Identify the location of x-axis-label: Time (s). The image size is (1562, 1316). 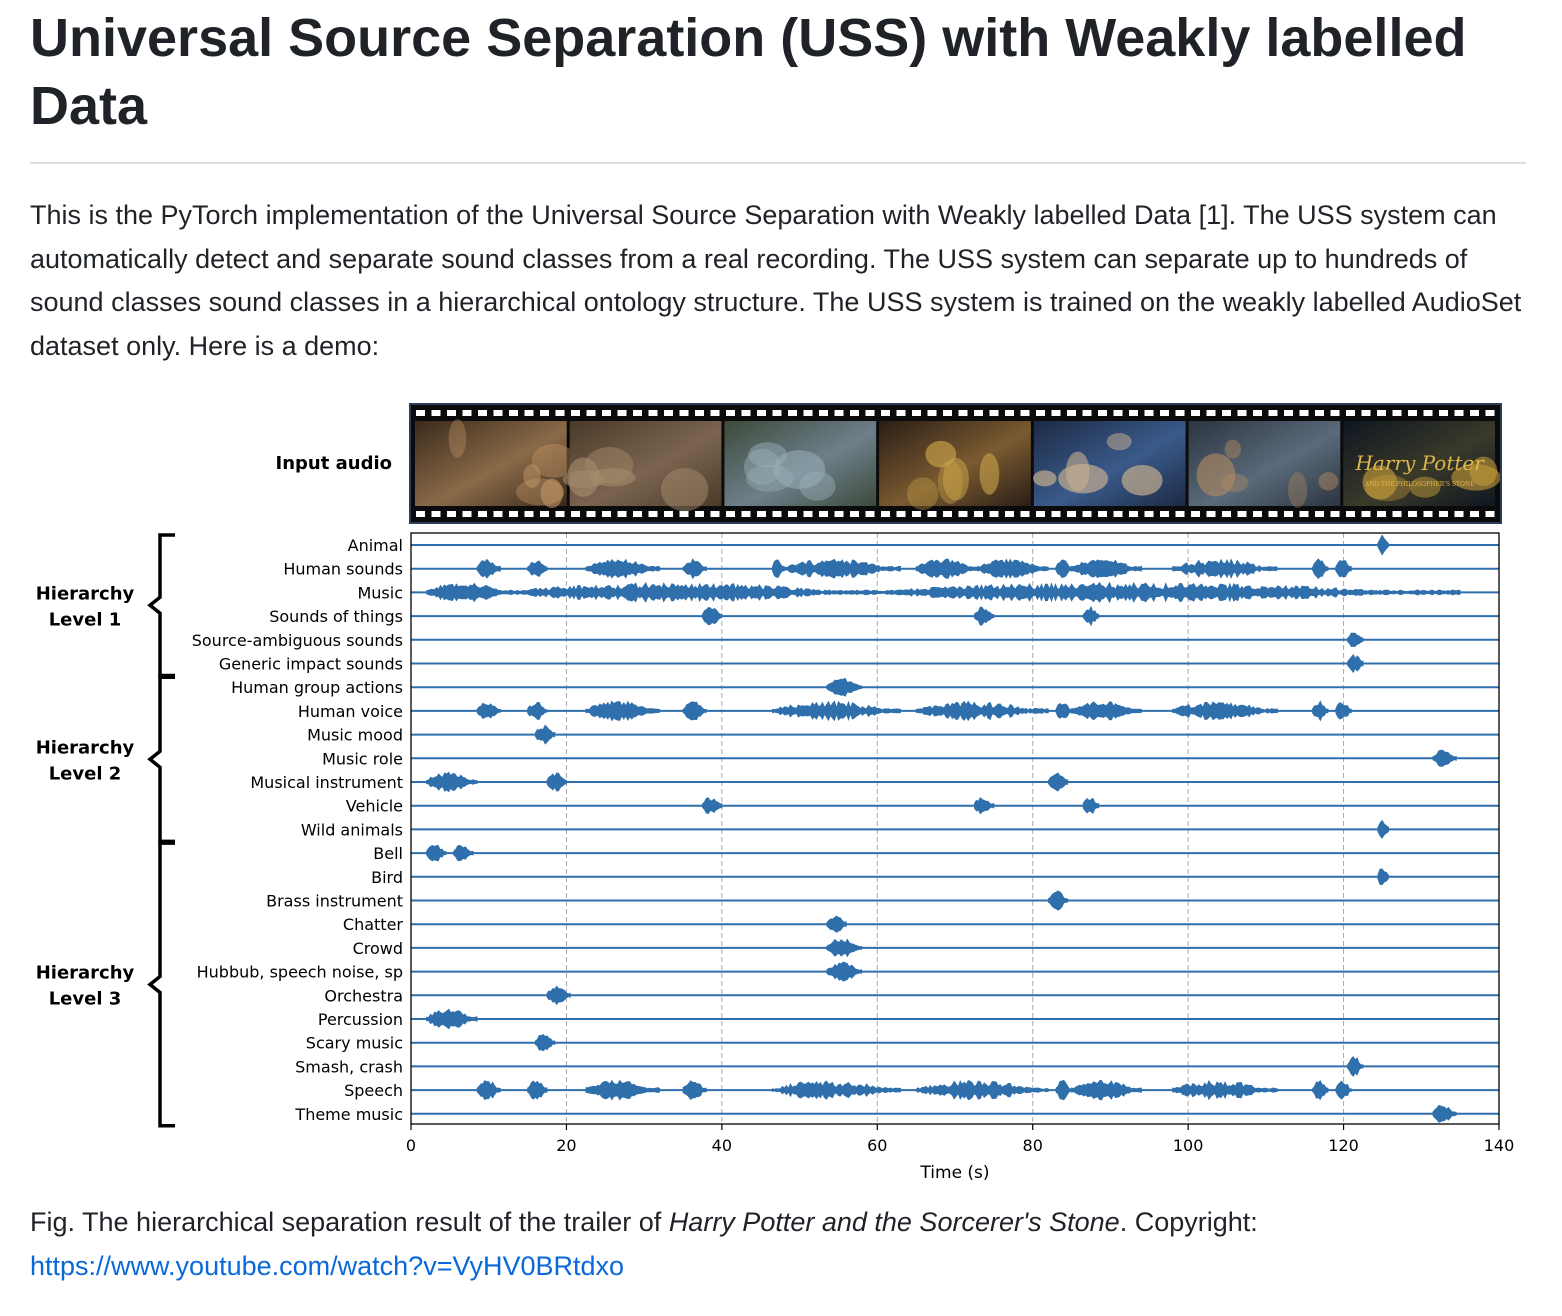
(954, 1173).